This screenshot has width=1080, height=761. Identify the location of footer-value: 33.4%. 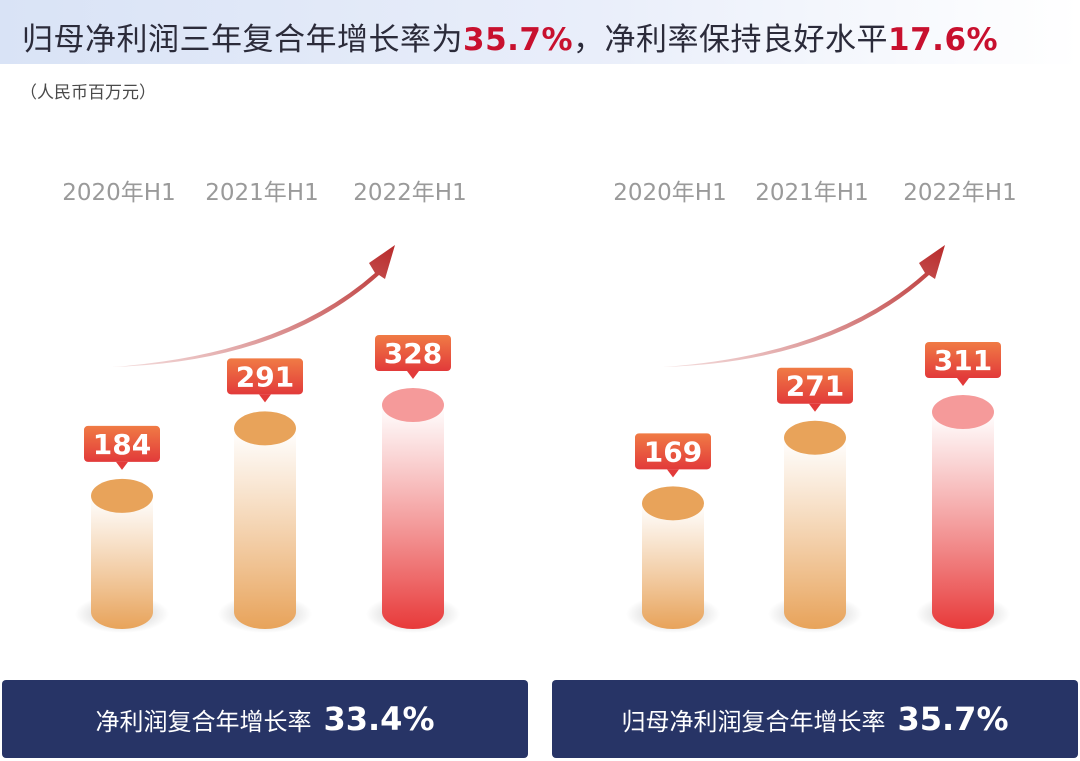
(379, 719).